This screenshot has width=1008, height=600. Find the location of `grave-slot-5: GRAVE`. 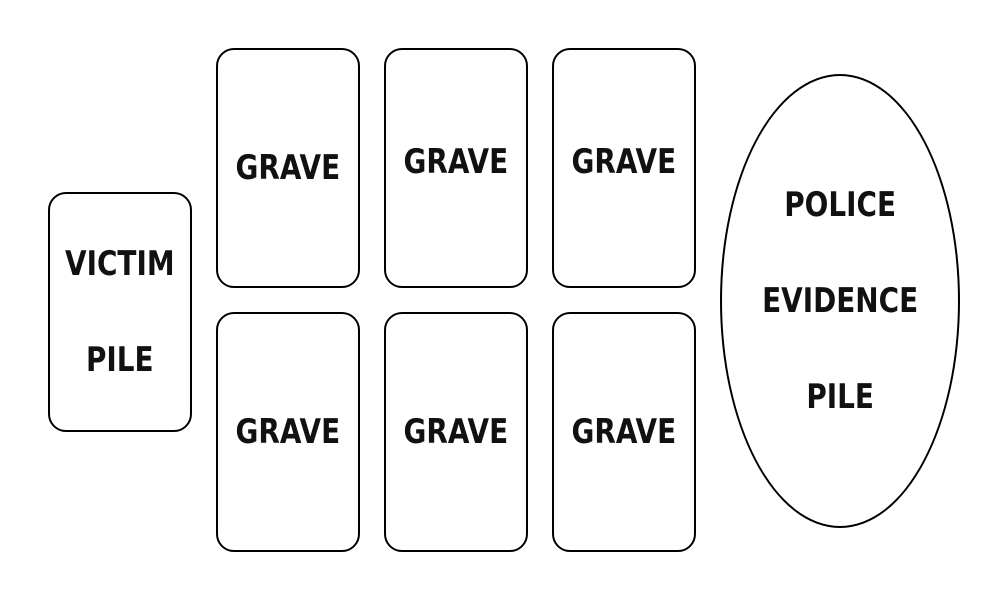

grave-slot-5: GRAVE is located at coordinates (456, 432).